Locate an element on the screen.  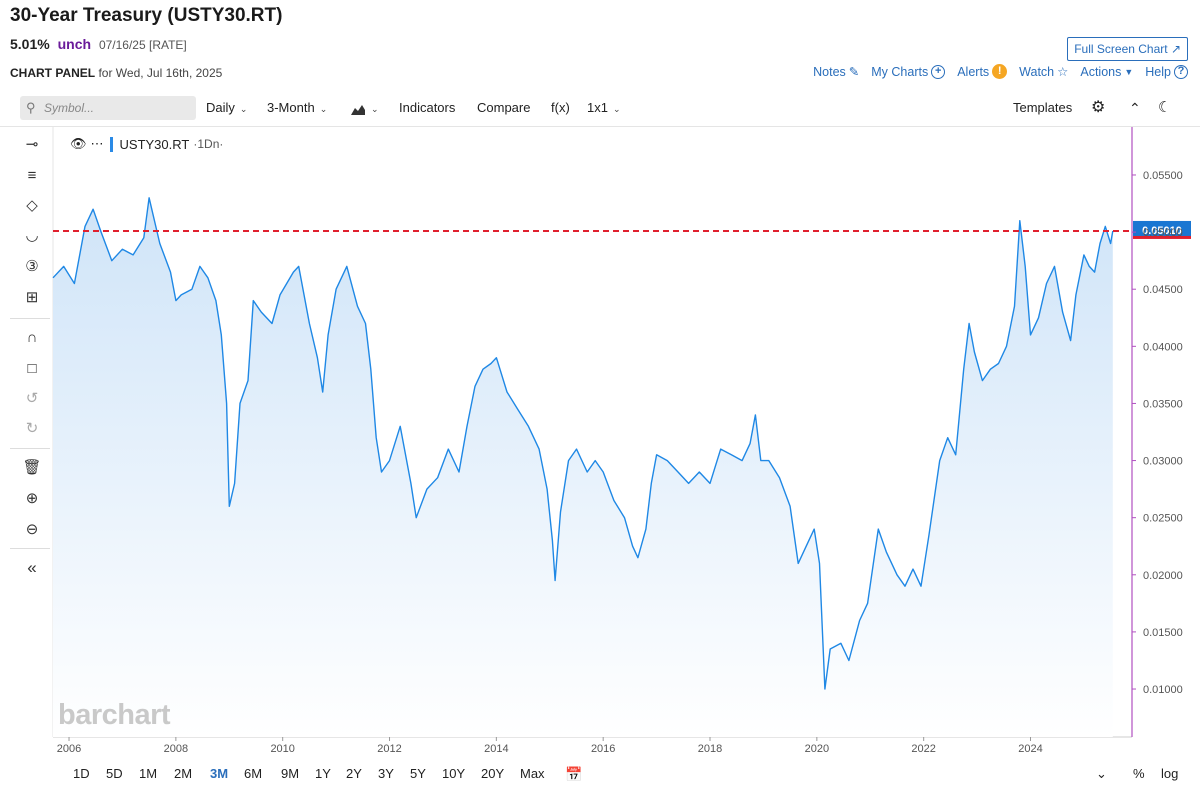
y-tick-label: 0.02000 is located at coordinates (1163, 576).